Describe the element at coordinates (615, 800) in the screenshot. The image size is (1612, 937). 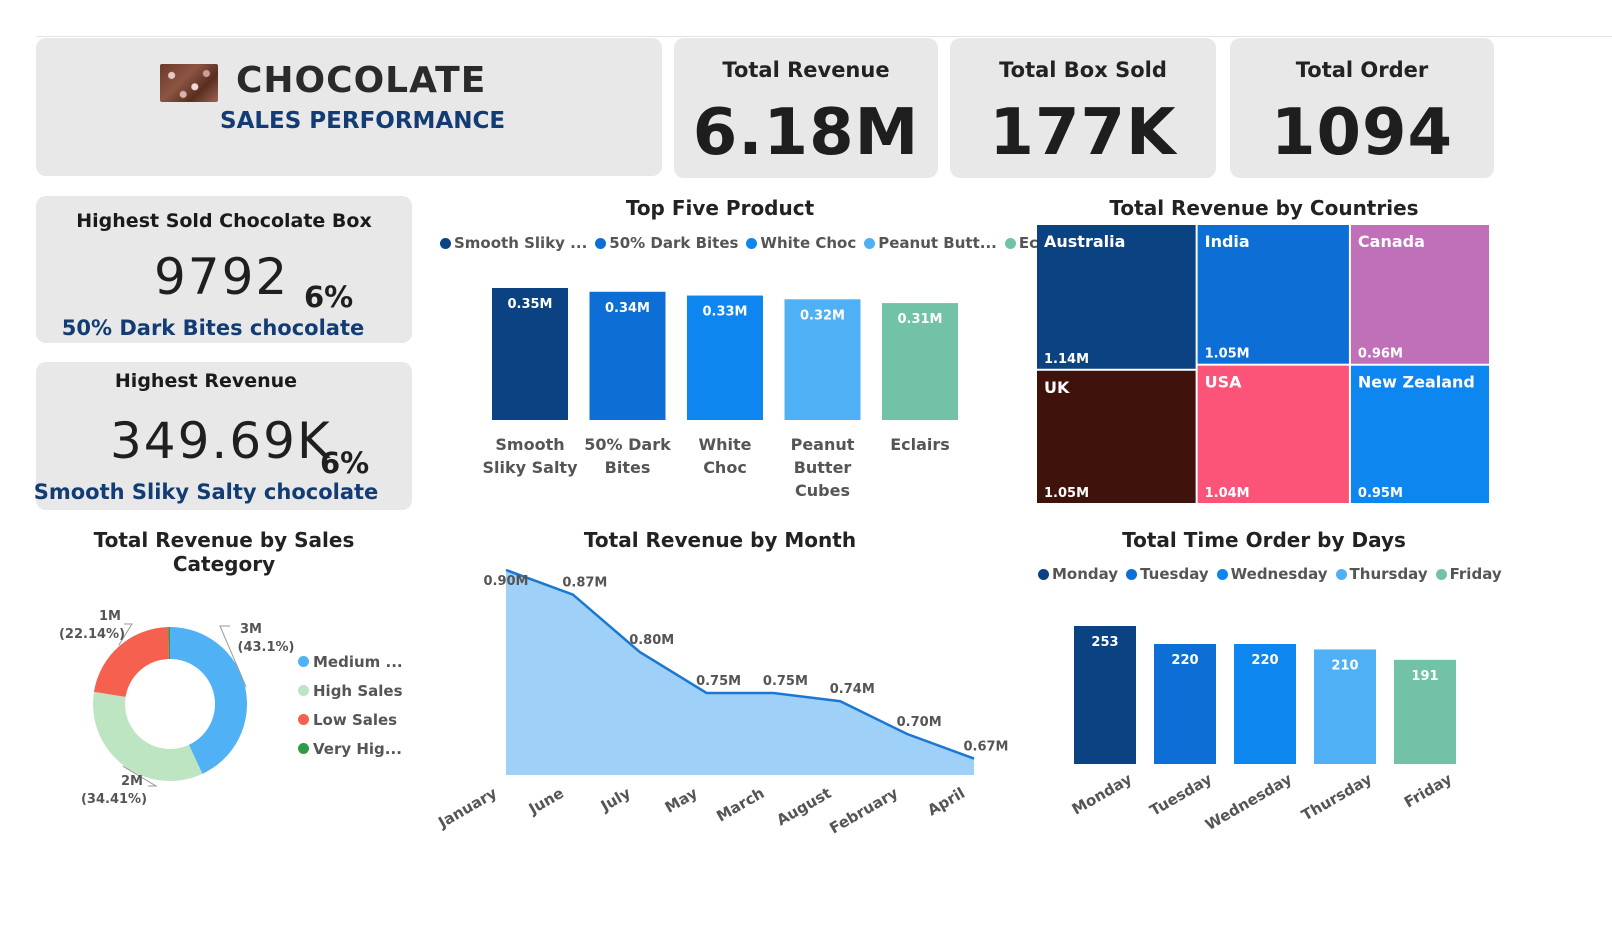
I see `month-axis-label: July` at that location.